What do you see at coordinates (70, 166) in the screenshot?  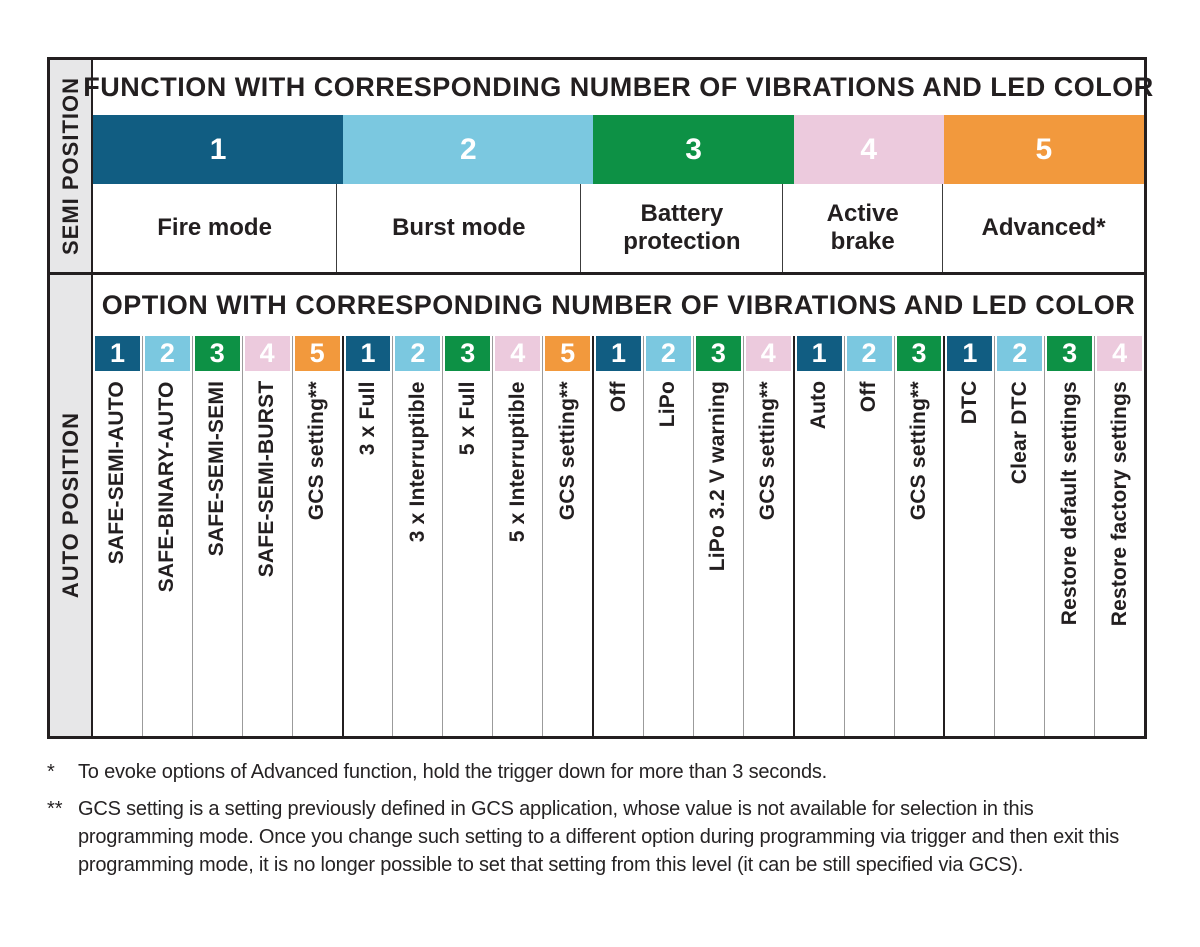 I see `semi-side-label: SEMI POSITION` at bounding box center [70, 166].